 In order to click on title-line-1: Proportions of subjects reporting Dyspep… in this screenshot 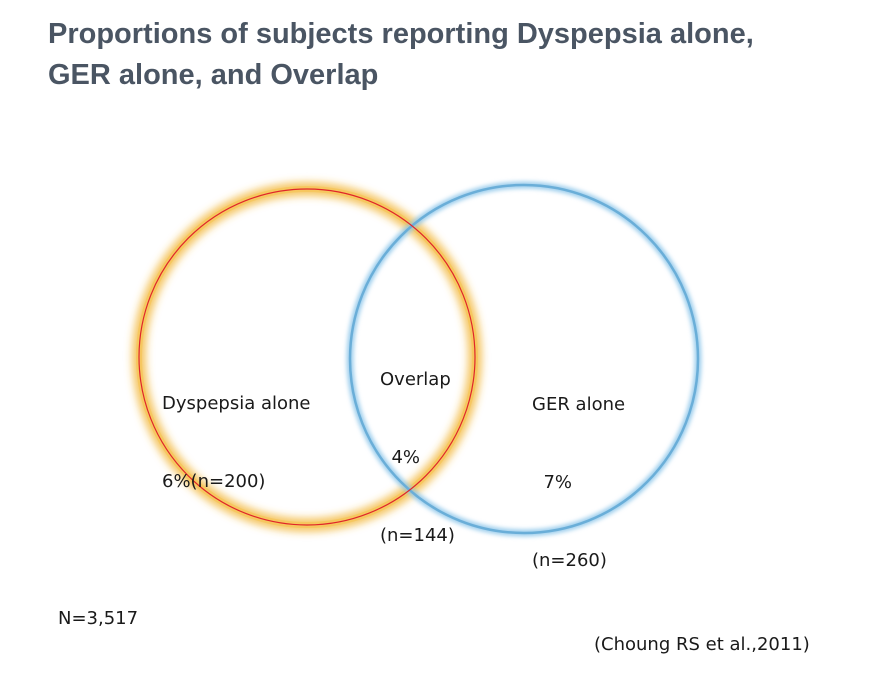, I will do `click(401, 34)`.